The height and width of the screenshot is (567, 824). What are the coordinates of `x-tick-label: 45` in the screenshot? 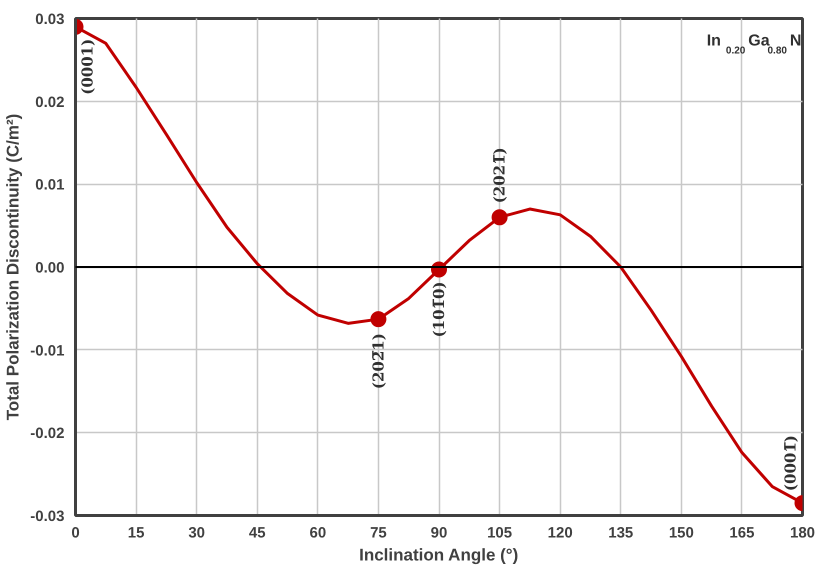 It's located at (257, 533).